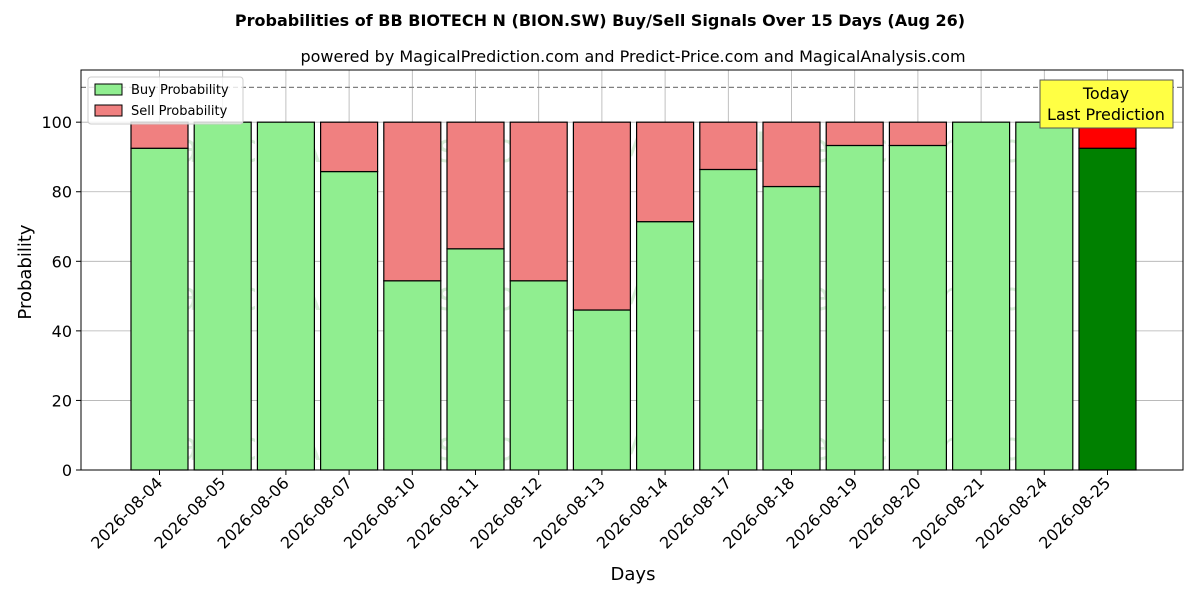 This screenshot has width=1200, height=604. I want to click on y-tick-label: 0, so click(67, 470).